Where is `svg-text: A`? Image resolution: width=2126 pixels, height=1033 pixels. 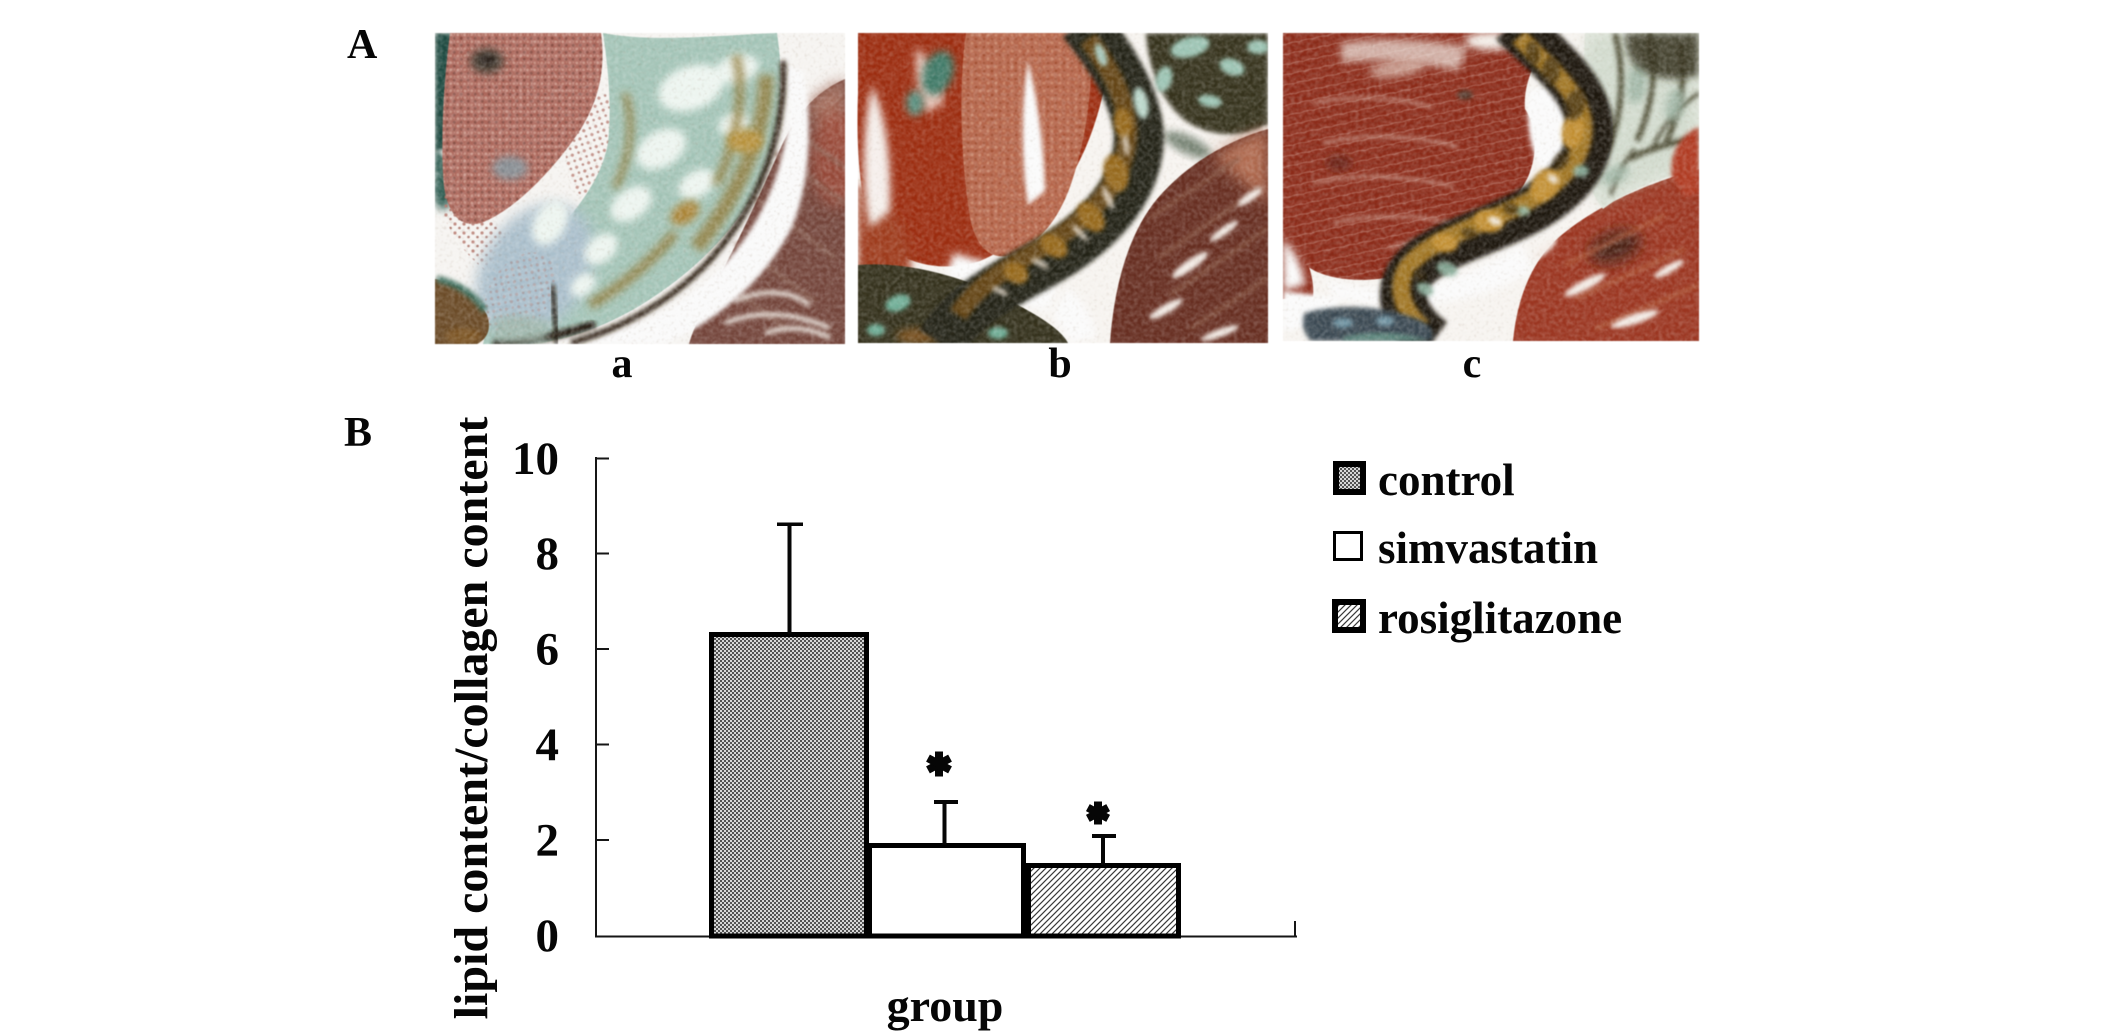 svg-text: A is located at coordinates (362, 45).